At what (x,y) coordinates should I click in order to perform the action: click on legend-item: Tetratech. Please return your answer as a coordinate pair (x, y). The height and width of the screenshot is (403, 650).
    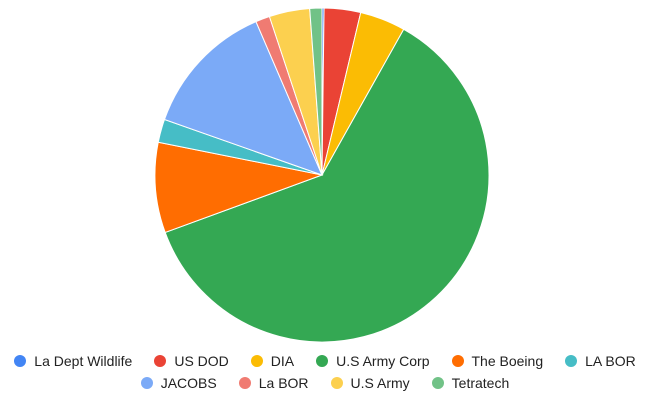
    Looking at the image, I should click on (470, 383).